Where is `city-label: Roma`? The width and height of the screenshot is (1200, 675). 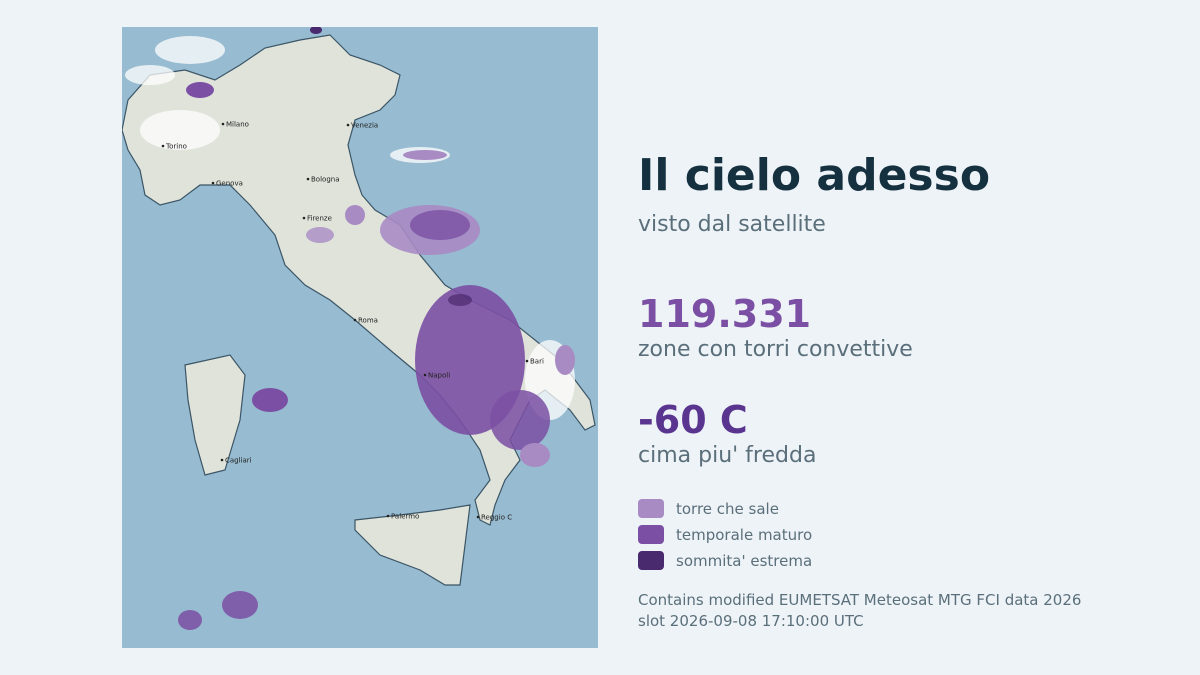
city-label: Roma is located at coordinates (368, 321).